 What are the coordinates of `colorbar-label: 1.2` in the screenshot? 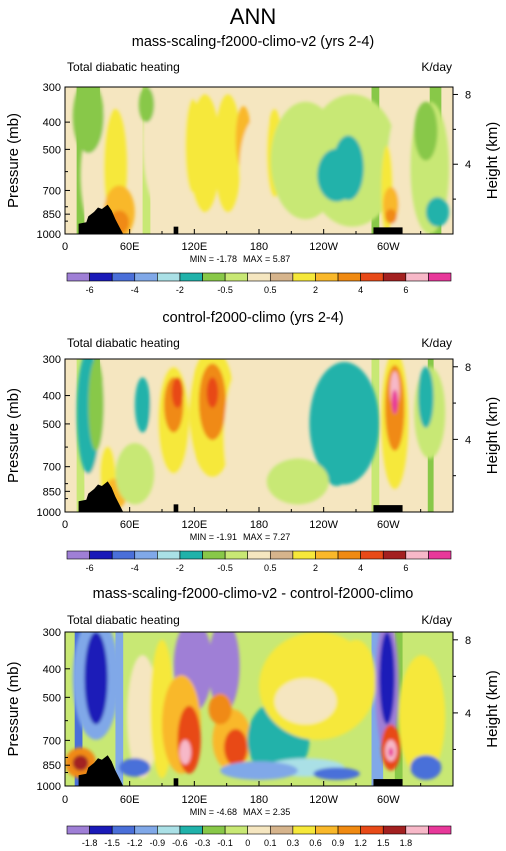 It's located at (360, 843).